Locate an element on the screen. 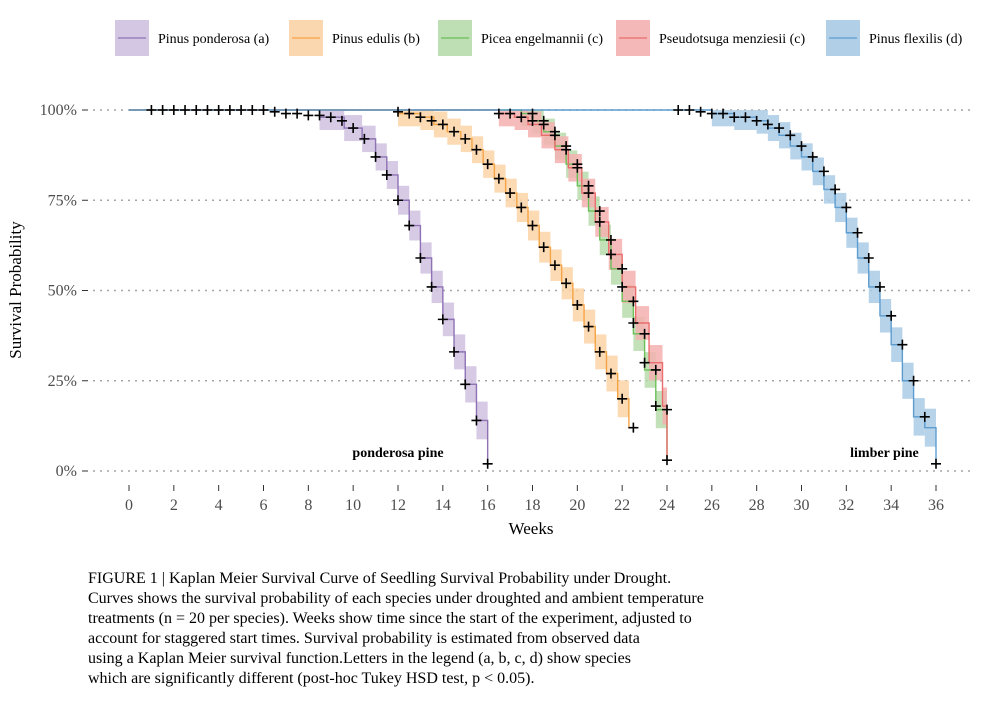 The image size is (983, 705). y-tick-label: 100% is located at coordinates (58, 110).